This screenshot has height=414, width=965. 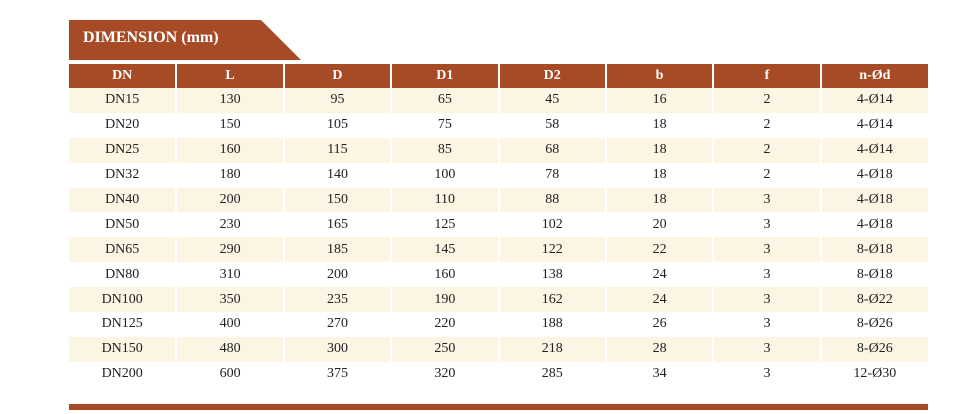 I want to click on table-cell: DN15, so click(x=123, y=100).